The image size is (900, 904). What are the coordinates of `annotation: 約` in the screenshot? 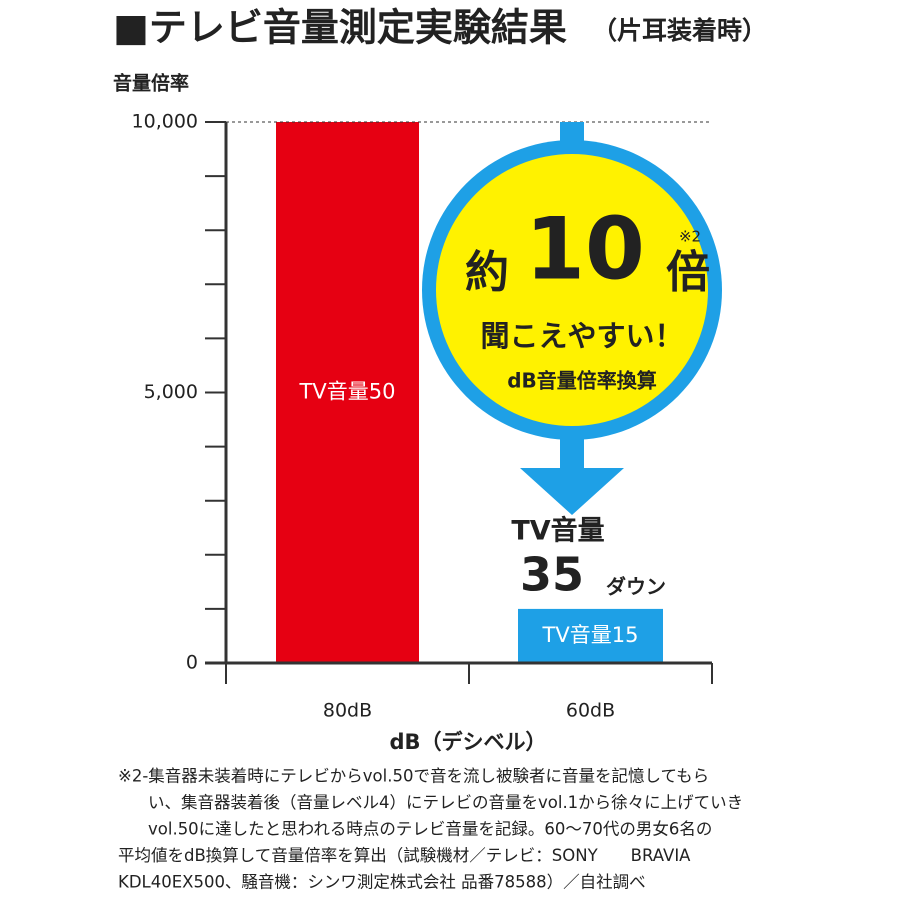 It's located at (487, 272).